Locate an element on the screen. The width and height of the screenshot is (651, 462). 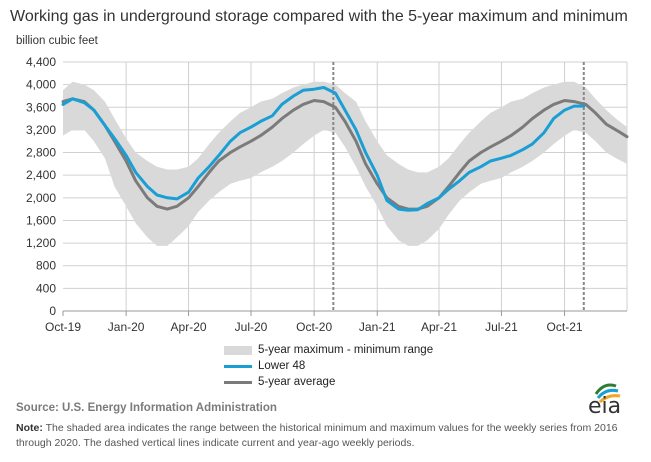
x-tick-label: Oct-21 is located at coordinates (565, 327).